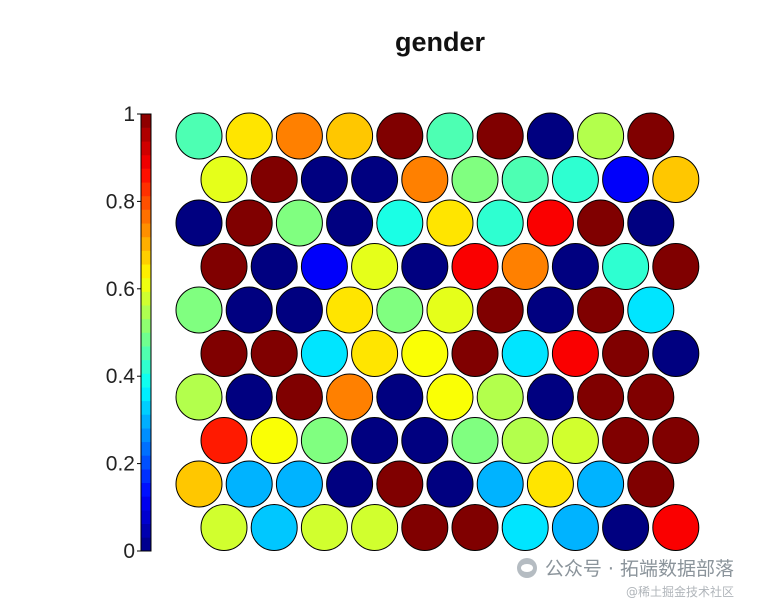 The image size is (758, 606). I want to click on colorbar, so click(146, 332).